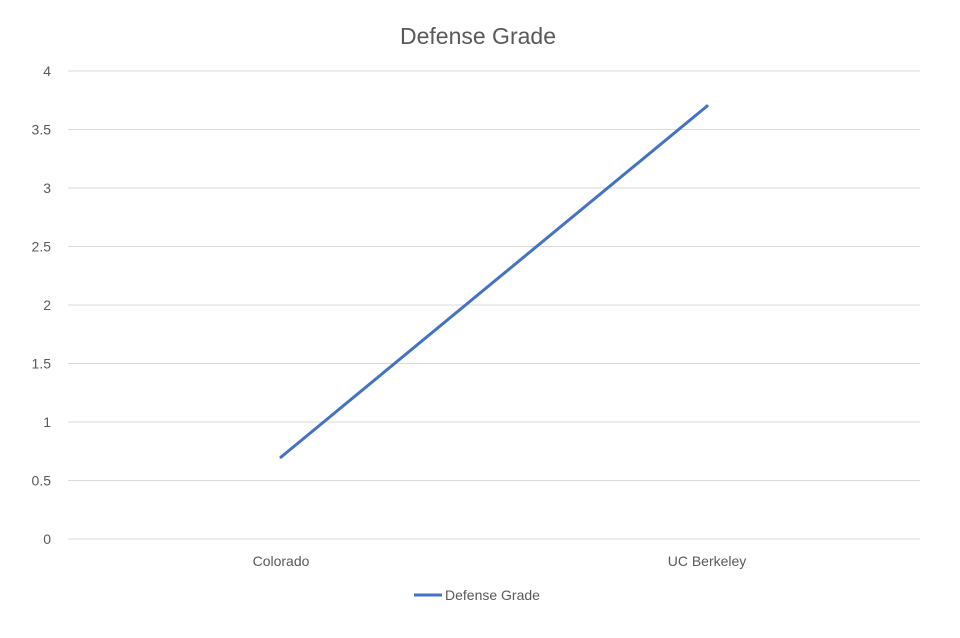  Describe the element at coordinates (47, 188) in the screenshot. I see `y-tick-label: 3` at that location.